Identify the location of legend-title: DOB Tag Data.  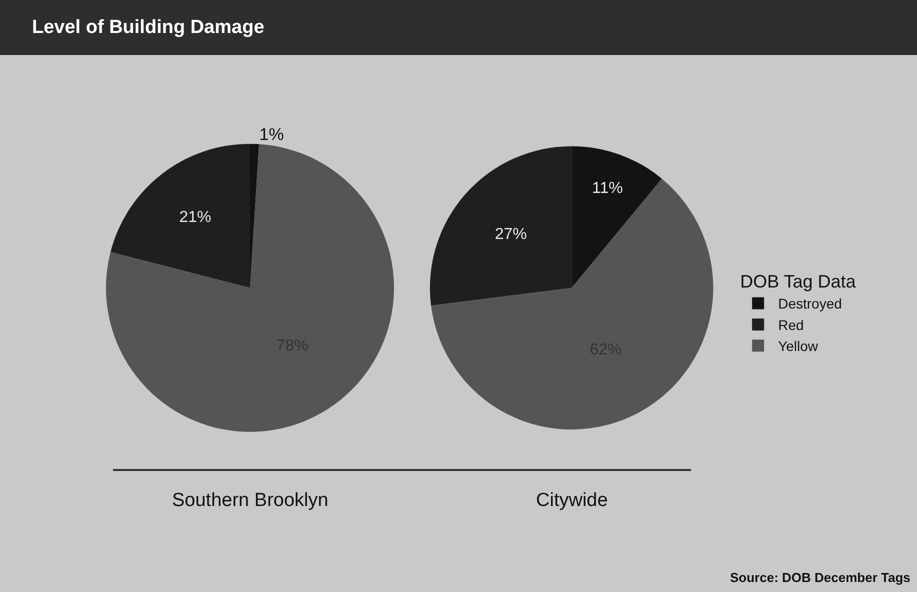
(798, 282).